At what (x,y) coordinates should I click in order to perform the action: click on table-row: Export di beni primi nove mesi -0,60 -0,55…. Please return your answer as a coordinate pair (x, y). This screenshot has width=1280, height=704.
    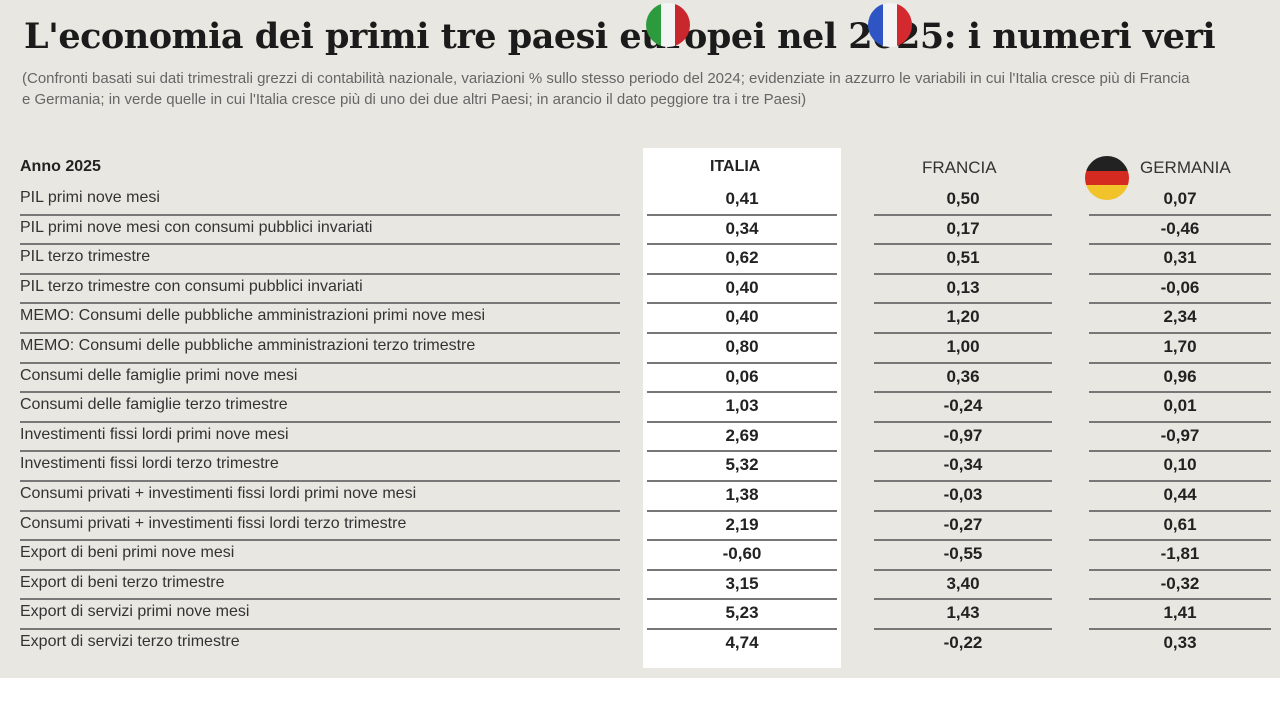
    Looking at the image, I should click on (640, 556).